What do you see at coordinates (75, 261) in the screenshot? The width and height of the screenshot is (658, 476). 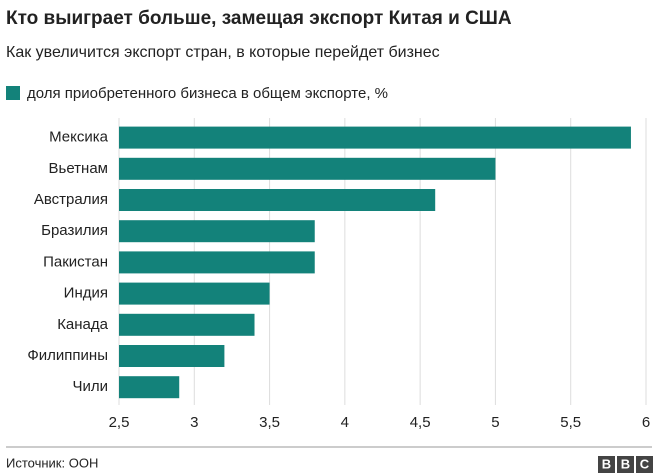 I see `y-tick-label: Пакистан` at bounding box center [75, 261].